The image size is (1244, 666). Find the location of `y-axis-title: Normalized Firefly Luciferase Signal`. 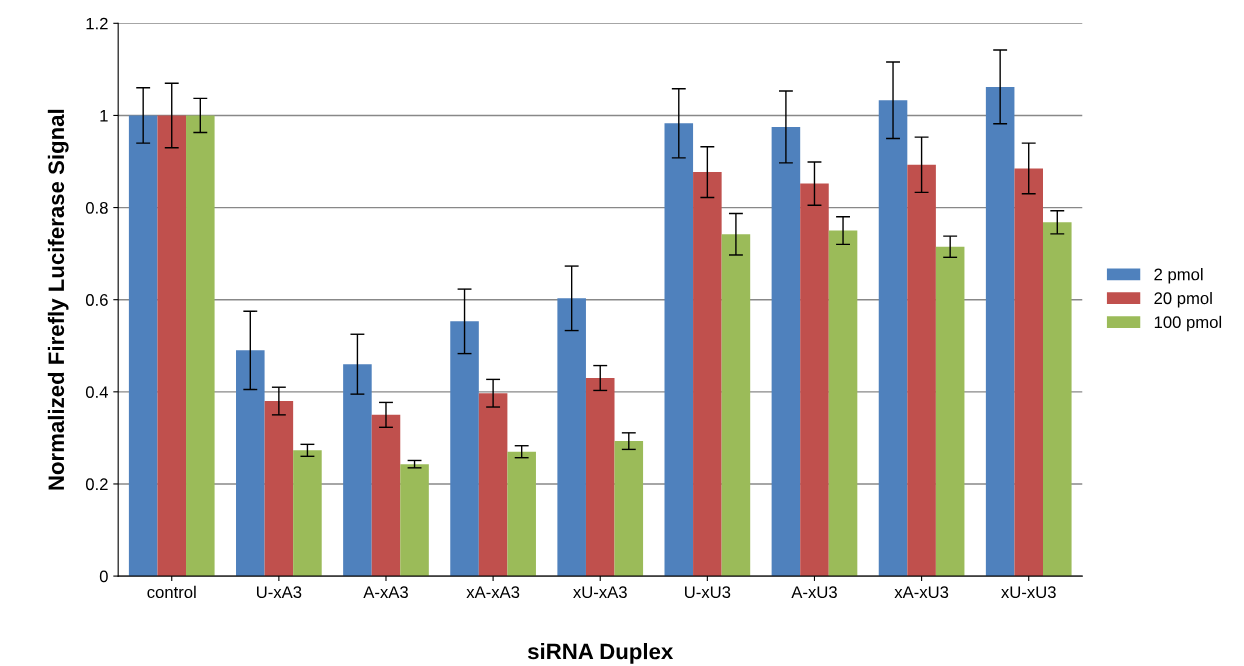

y-axis-title: Normalized Firefly Luciferase Signal is located at coordinates (58, 299).